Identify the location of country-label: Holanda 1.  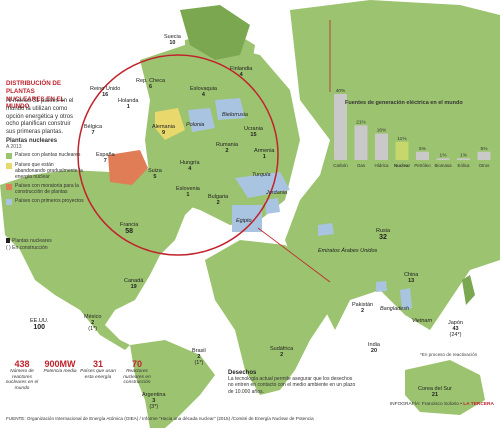
(128, 104).